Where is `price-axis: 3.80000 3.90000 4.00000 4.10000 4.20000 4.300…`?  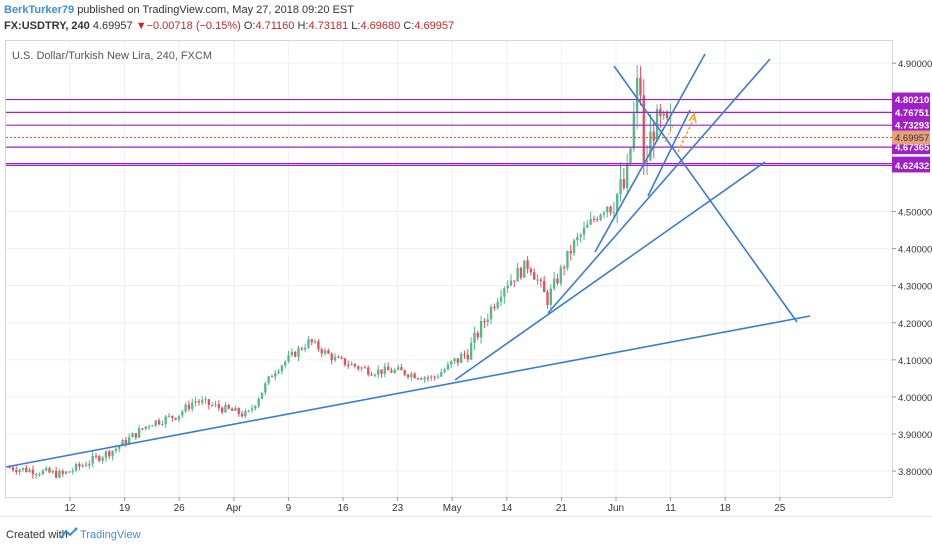 price-axis: 3.80000 3.90000 4.00000 4.10000 4.20000 4.300… is located at coordinates (912, 268).